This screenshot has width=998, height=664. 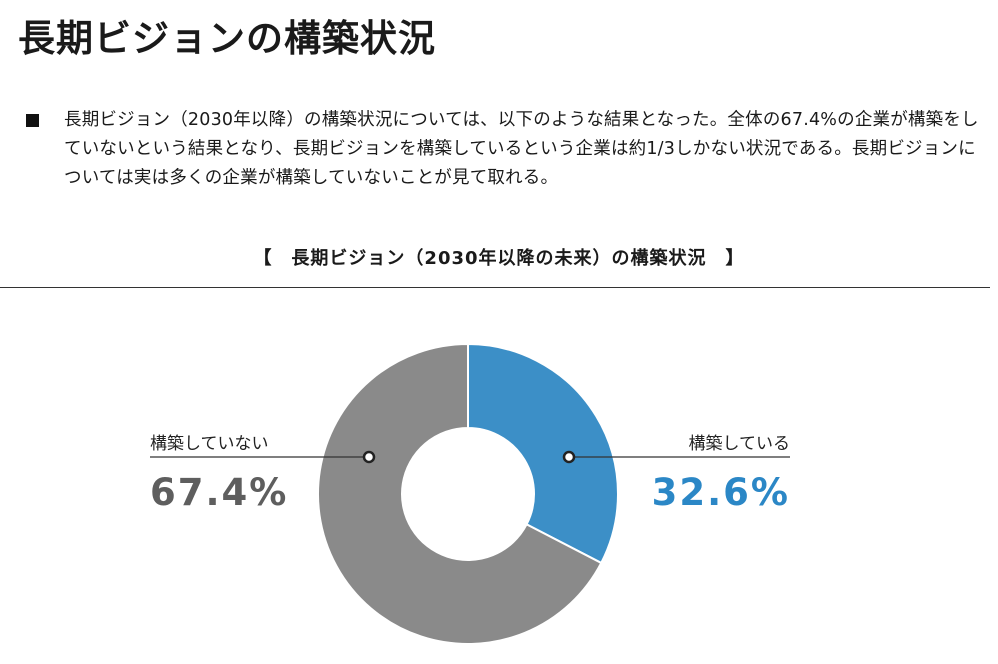 I want to click on slice-value-0: 32.6%, so click(x=721, y=492).